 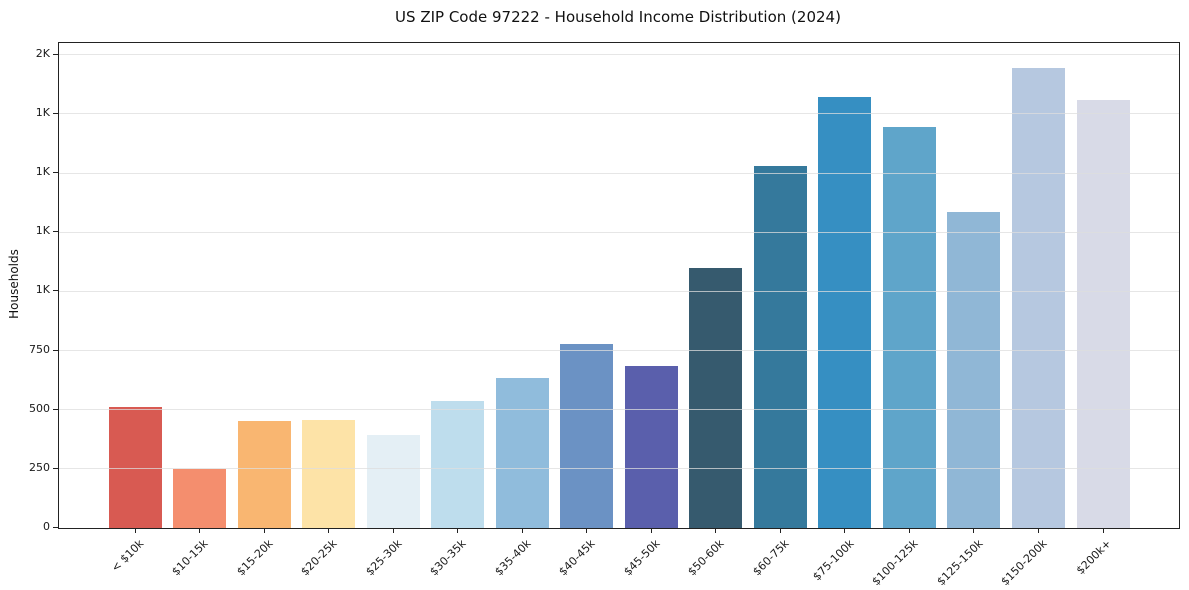 What do you see at coordinates (642, 558) in the screenshot?
I see `x-tick-label: $45-50k` at bounding box center [642, 558].